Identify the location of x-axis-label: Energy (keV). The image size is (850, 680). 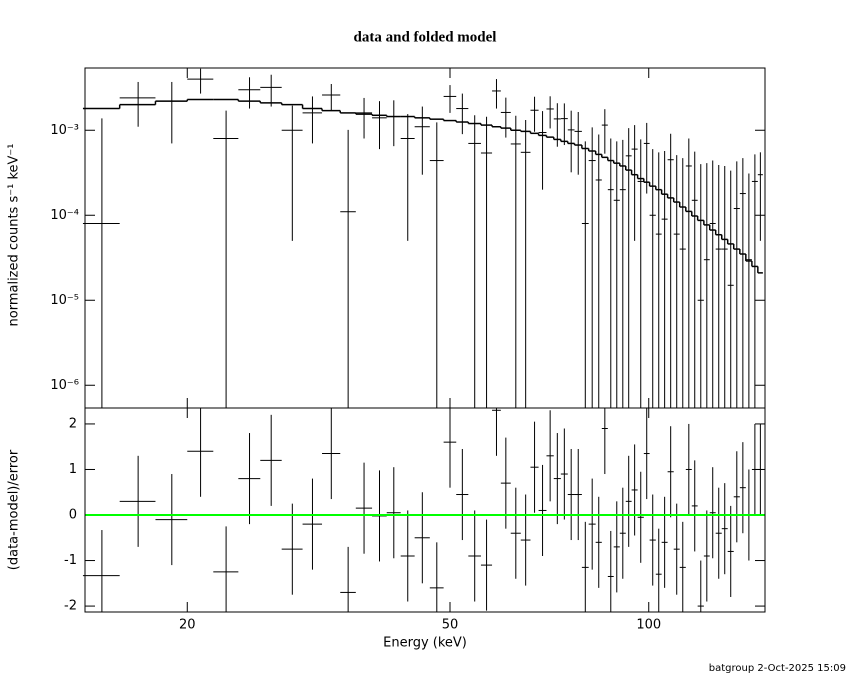
(425, 643).